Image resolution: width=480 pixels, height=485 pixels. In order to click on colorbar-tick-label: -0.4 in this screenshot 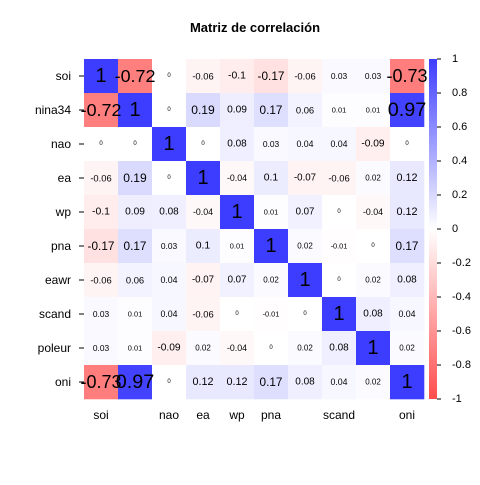, I will do `click(461, 297)`.